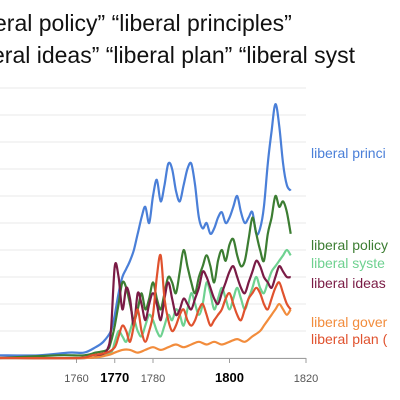 This screenshot has width=400, height=400. I want to click on series-label: liberal plan (, so click(349, 339).